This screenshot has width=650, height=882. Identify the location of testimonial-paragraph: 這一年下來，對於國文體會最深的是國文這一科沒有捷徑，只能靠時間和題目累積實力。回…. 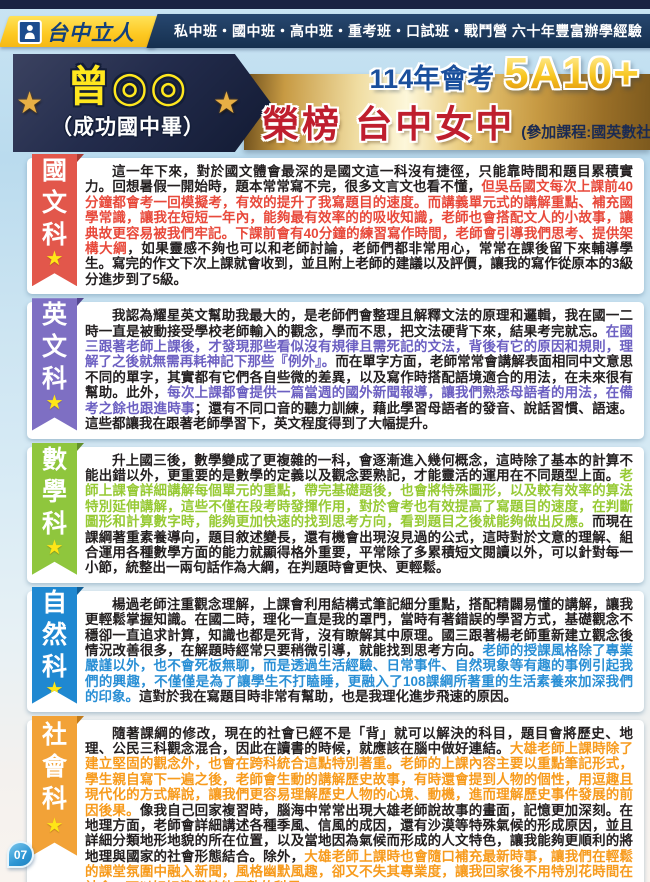
(359, 225).